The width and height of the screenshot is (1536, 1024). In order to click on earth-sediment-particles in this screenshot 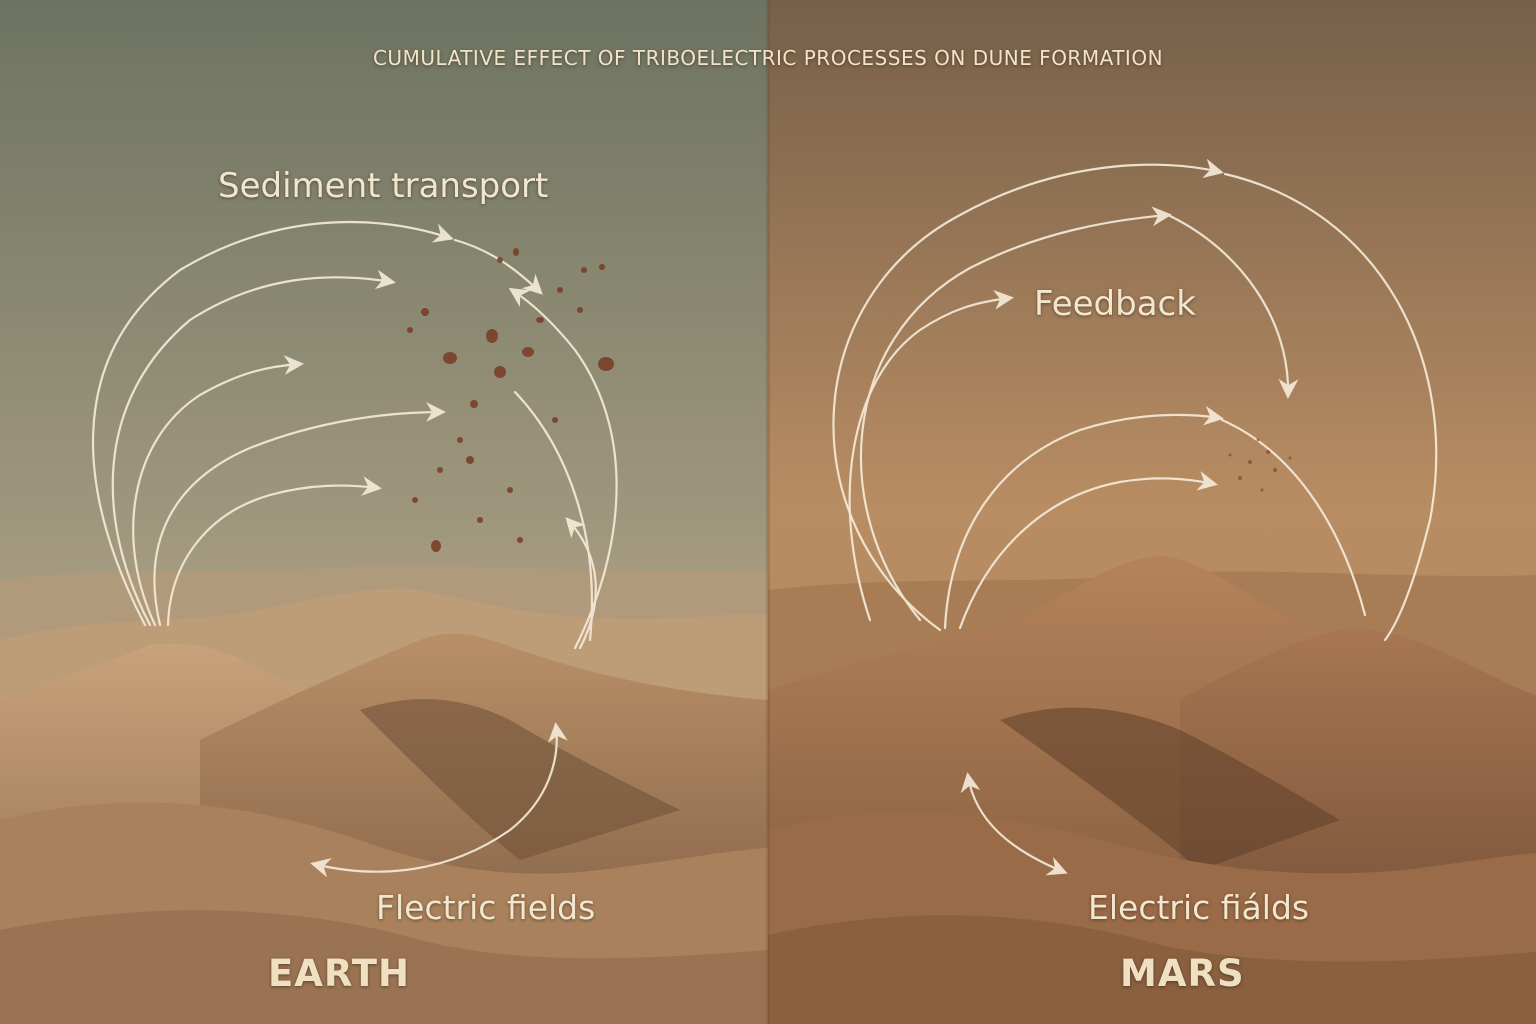, I will do `click(510, 400)`.